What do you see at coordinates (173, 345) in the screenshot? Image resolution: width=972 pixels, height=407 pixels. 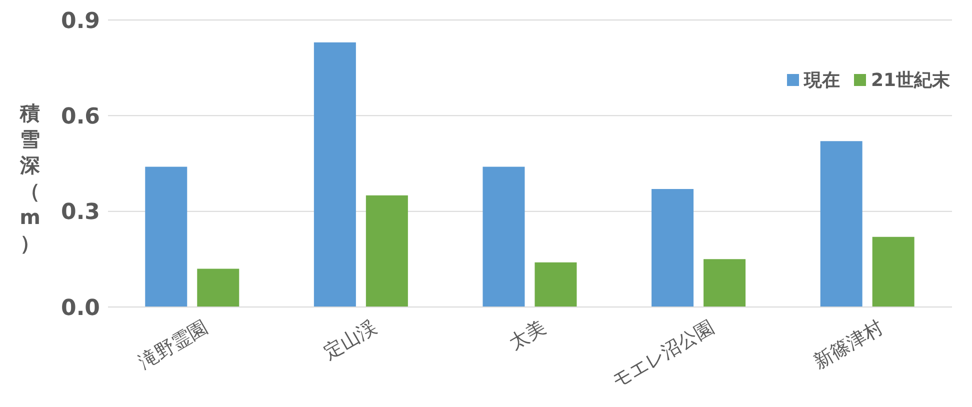 I see `x-tick-label: 滝野霊園` at bounding box center [173, 345].